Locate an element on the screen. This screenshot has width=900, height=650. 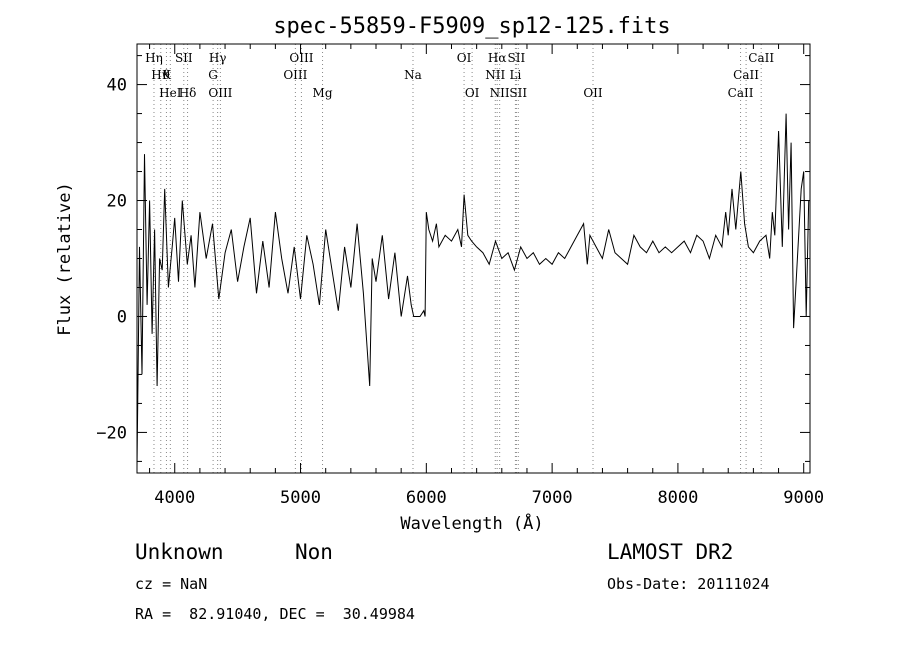
survey-label: LAMOST DR2 is located at coordinates (670, 552).